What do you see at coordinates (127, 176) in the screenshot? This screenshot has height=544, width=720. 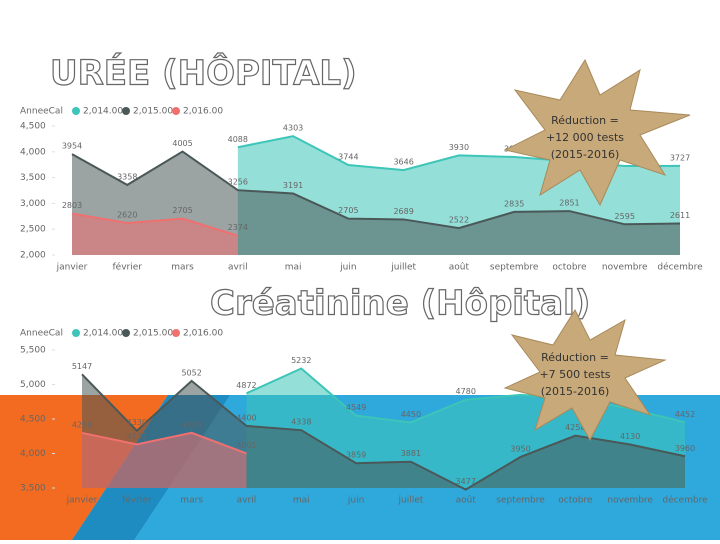 I see `data-label: 3358` at bounding box center [127, 176].